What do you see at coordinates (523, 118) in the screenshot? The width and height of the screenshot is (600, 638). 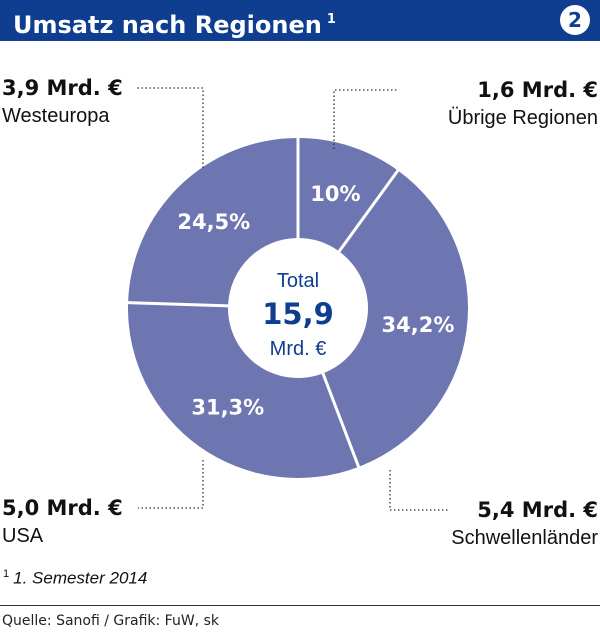 I see `region-name-label: Übrige Regionen` at bounding box center [523, 118].